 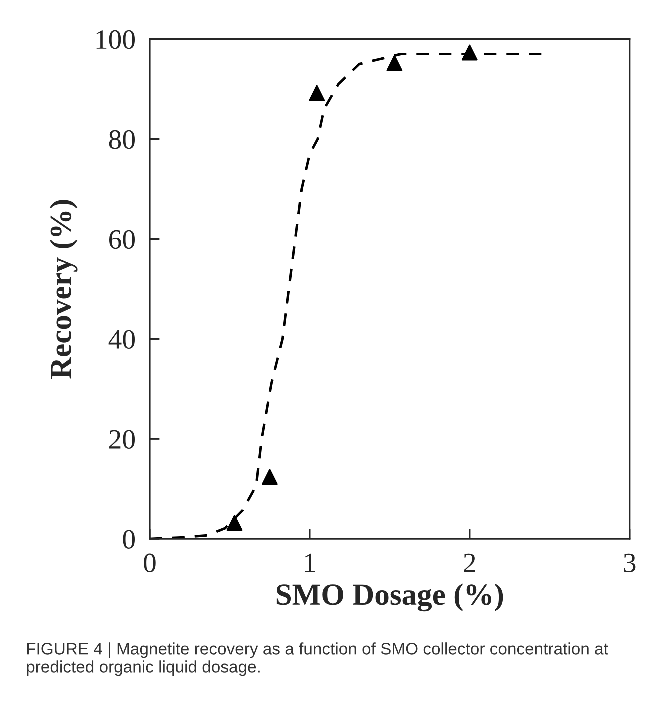 I want to click on x-tick-label: 1, so click(x=310, y=563).